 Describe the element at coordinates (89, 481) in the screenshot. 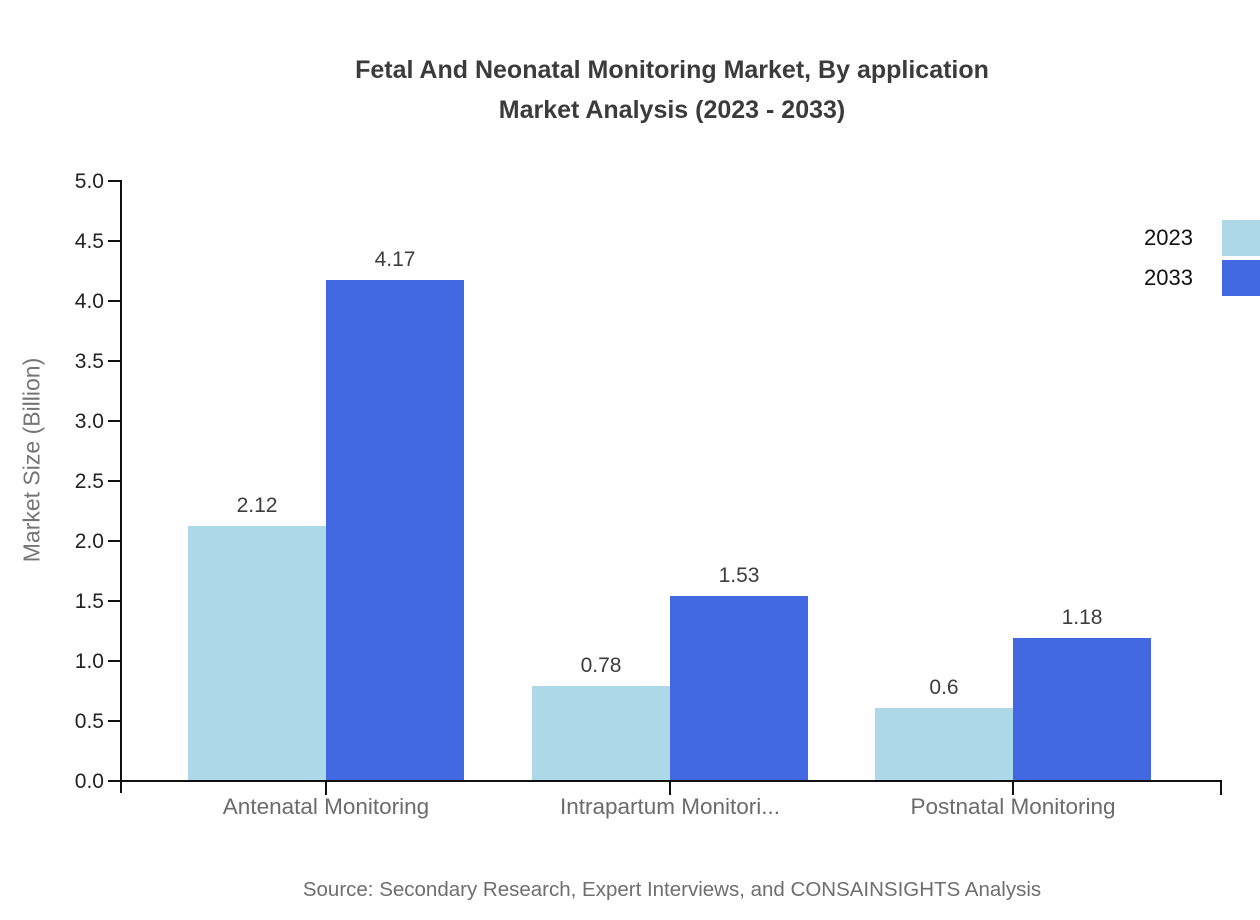

I see `y-axis-tick-label: 2.5` at that location.